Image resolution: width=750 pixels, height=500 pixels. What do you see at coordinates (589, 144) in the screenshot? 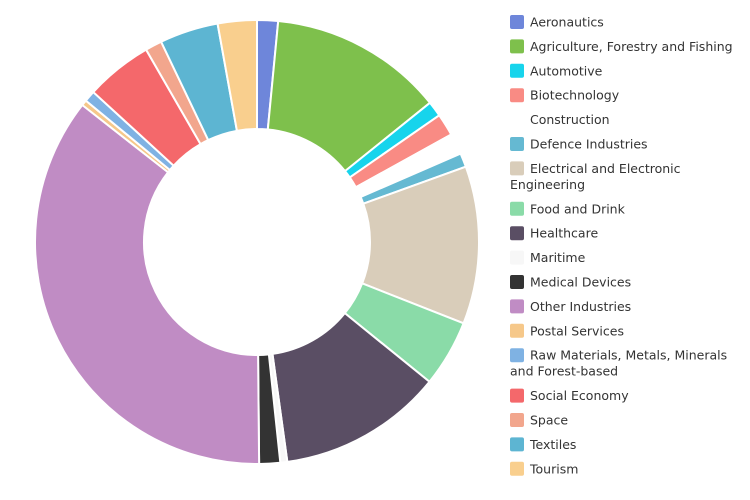
I see `legend-label: Defence Industries` at bounding box center [589, 144].